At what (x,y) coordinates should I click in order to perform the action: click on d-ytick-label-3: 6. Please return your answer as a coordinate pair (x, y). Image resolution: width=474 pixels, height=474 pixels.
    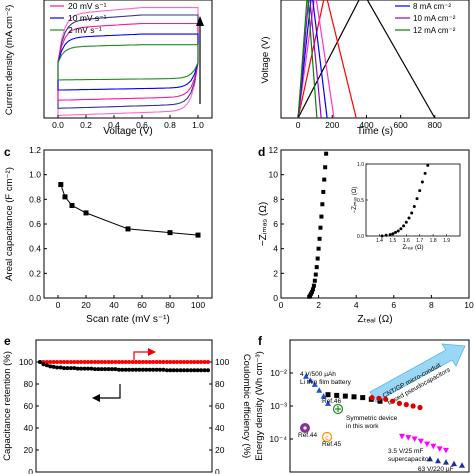
    Looking at the image, I should click on (275, 224).